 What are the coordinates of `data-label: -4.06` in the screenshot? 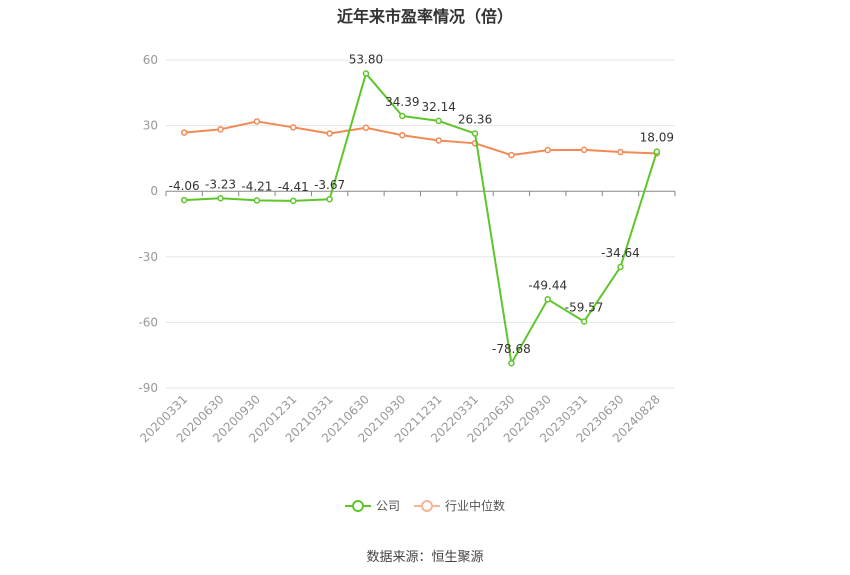 It's located at (184, 186).